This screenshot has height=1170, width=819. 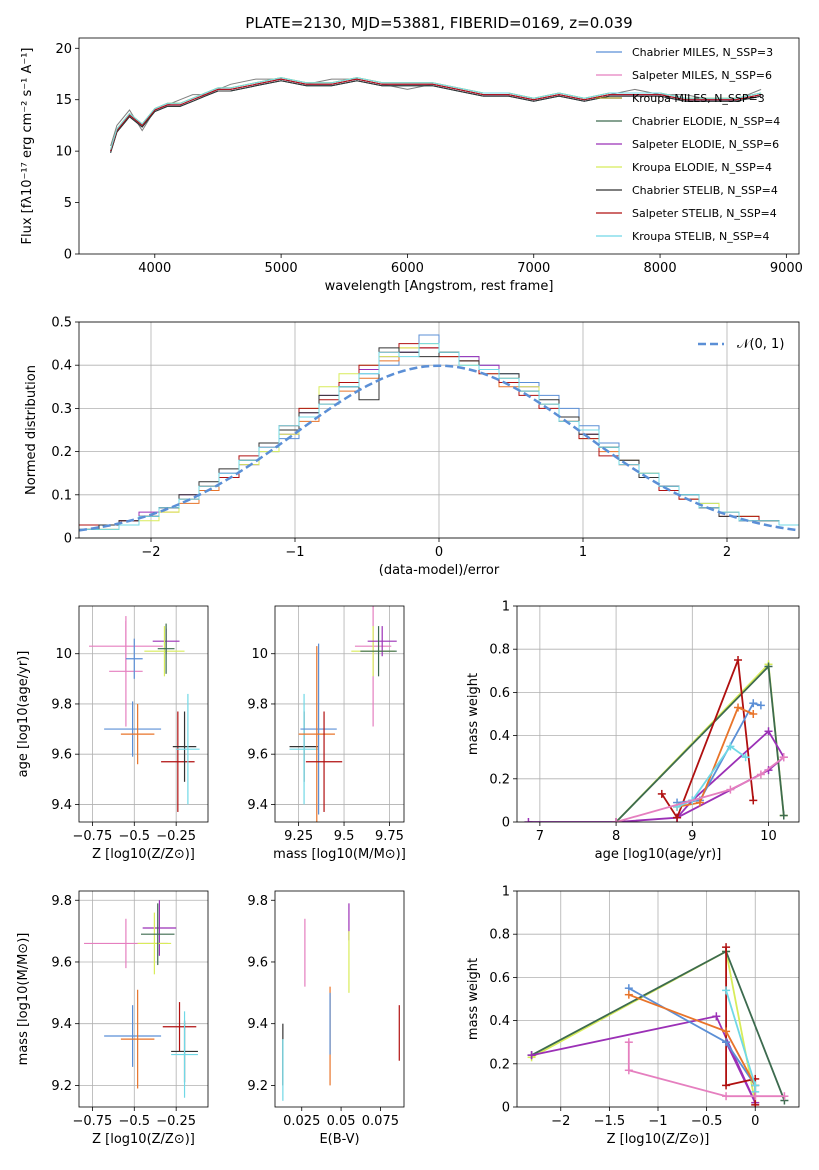 I want to click on mass_weight_vs_z-grid, so click(x=658, y=999).